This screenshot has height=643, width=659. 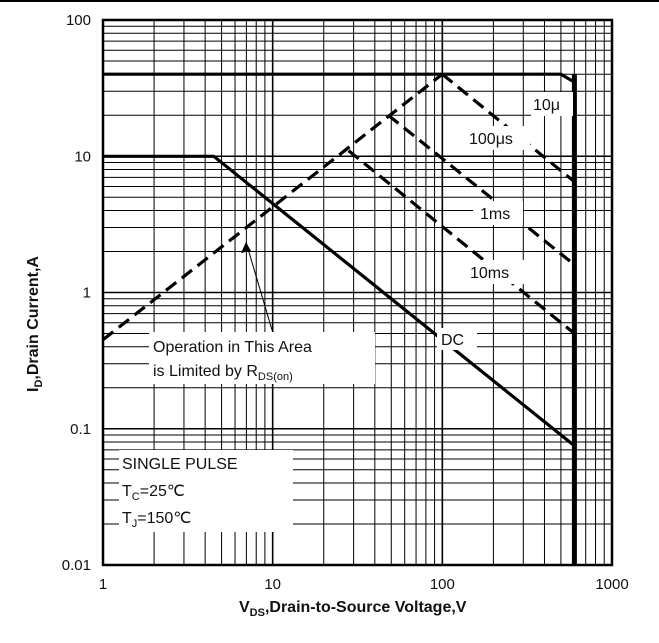 What do you see at coordinates (442, 584) in the screenshot?
I see `x-tick-label: 100` at bounding box center [442, 584].